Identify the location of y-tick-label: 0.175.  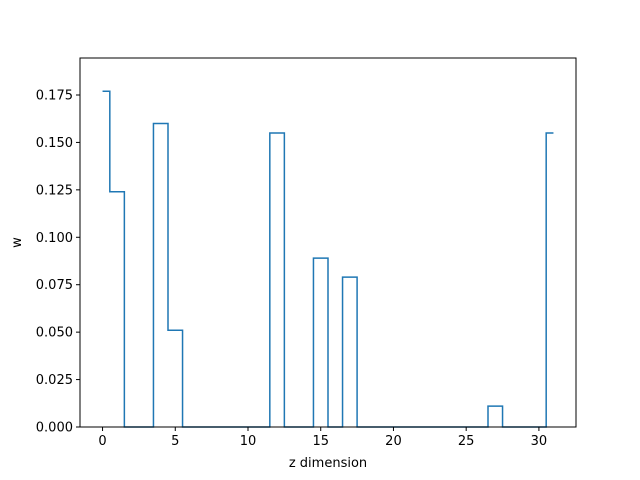
(54, 95).